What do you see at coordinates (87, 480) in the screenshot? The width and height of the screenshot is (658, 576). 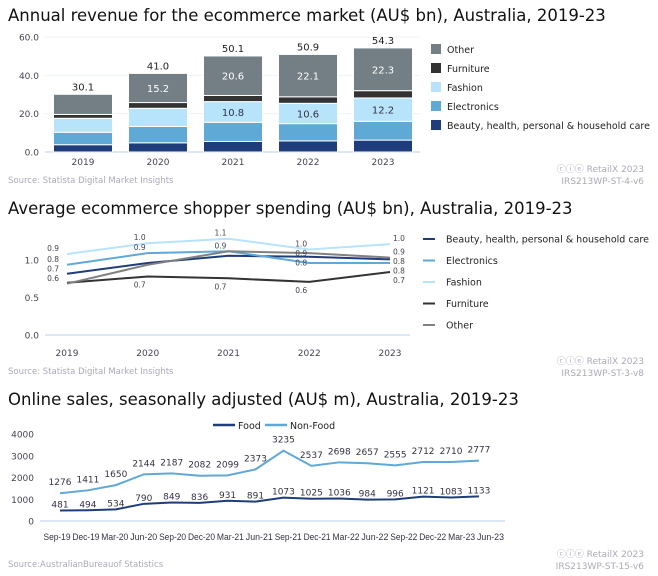 I see `data-label: 1411` at bounding box center [87, 480].